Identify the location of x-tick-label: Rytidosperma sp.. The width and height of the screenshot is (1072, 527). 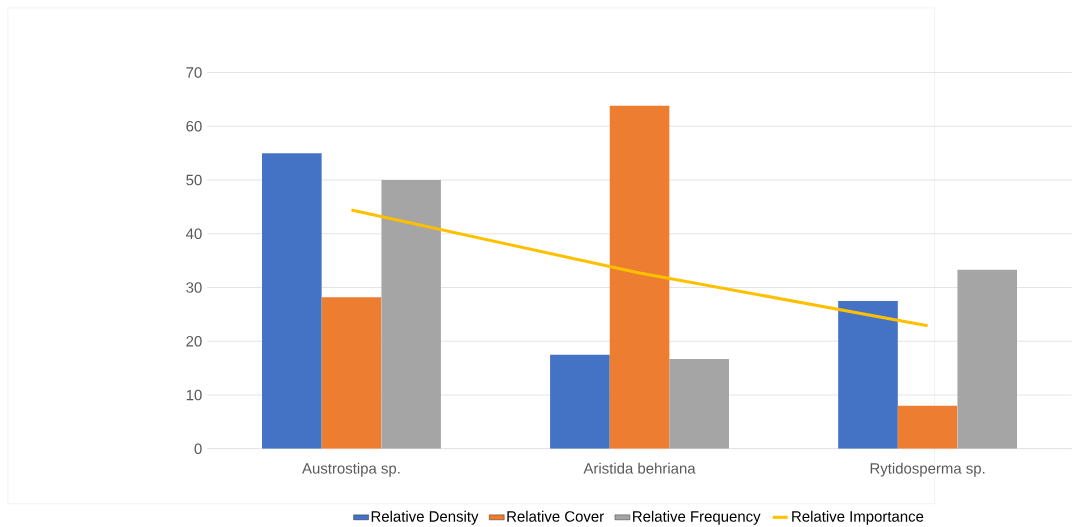
(927, 469).